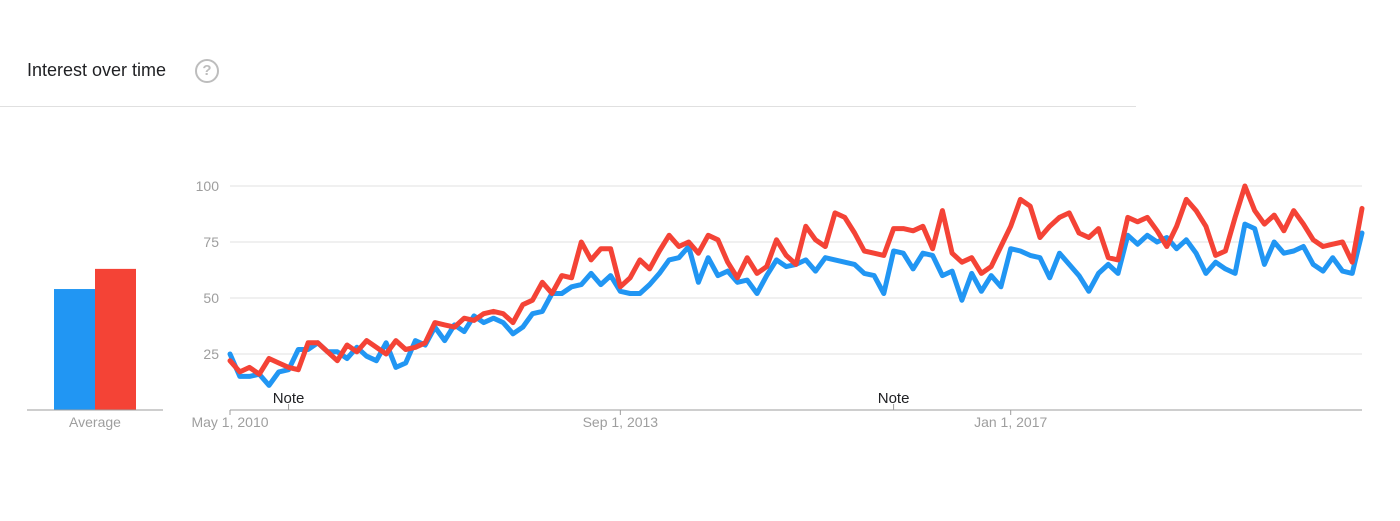  What do you see at coordinates (211, 242) in the screenshot?
I see `y-tick-label: 75` at bounding box center [211, 242].